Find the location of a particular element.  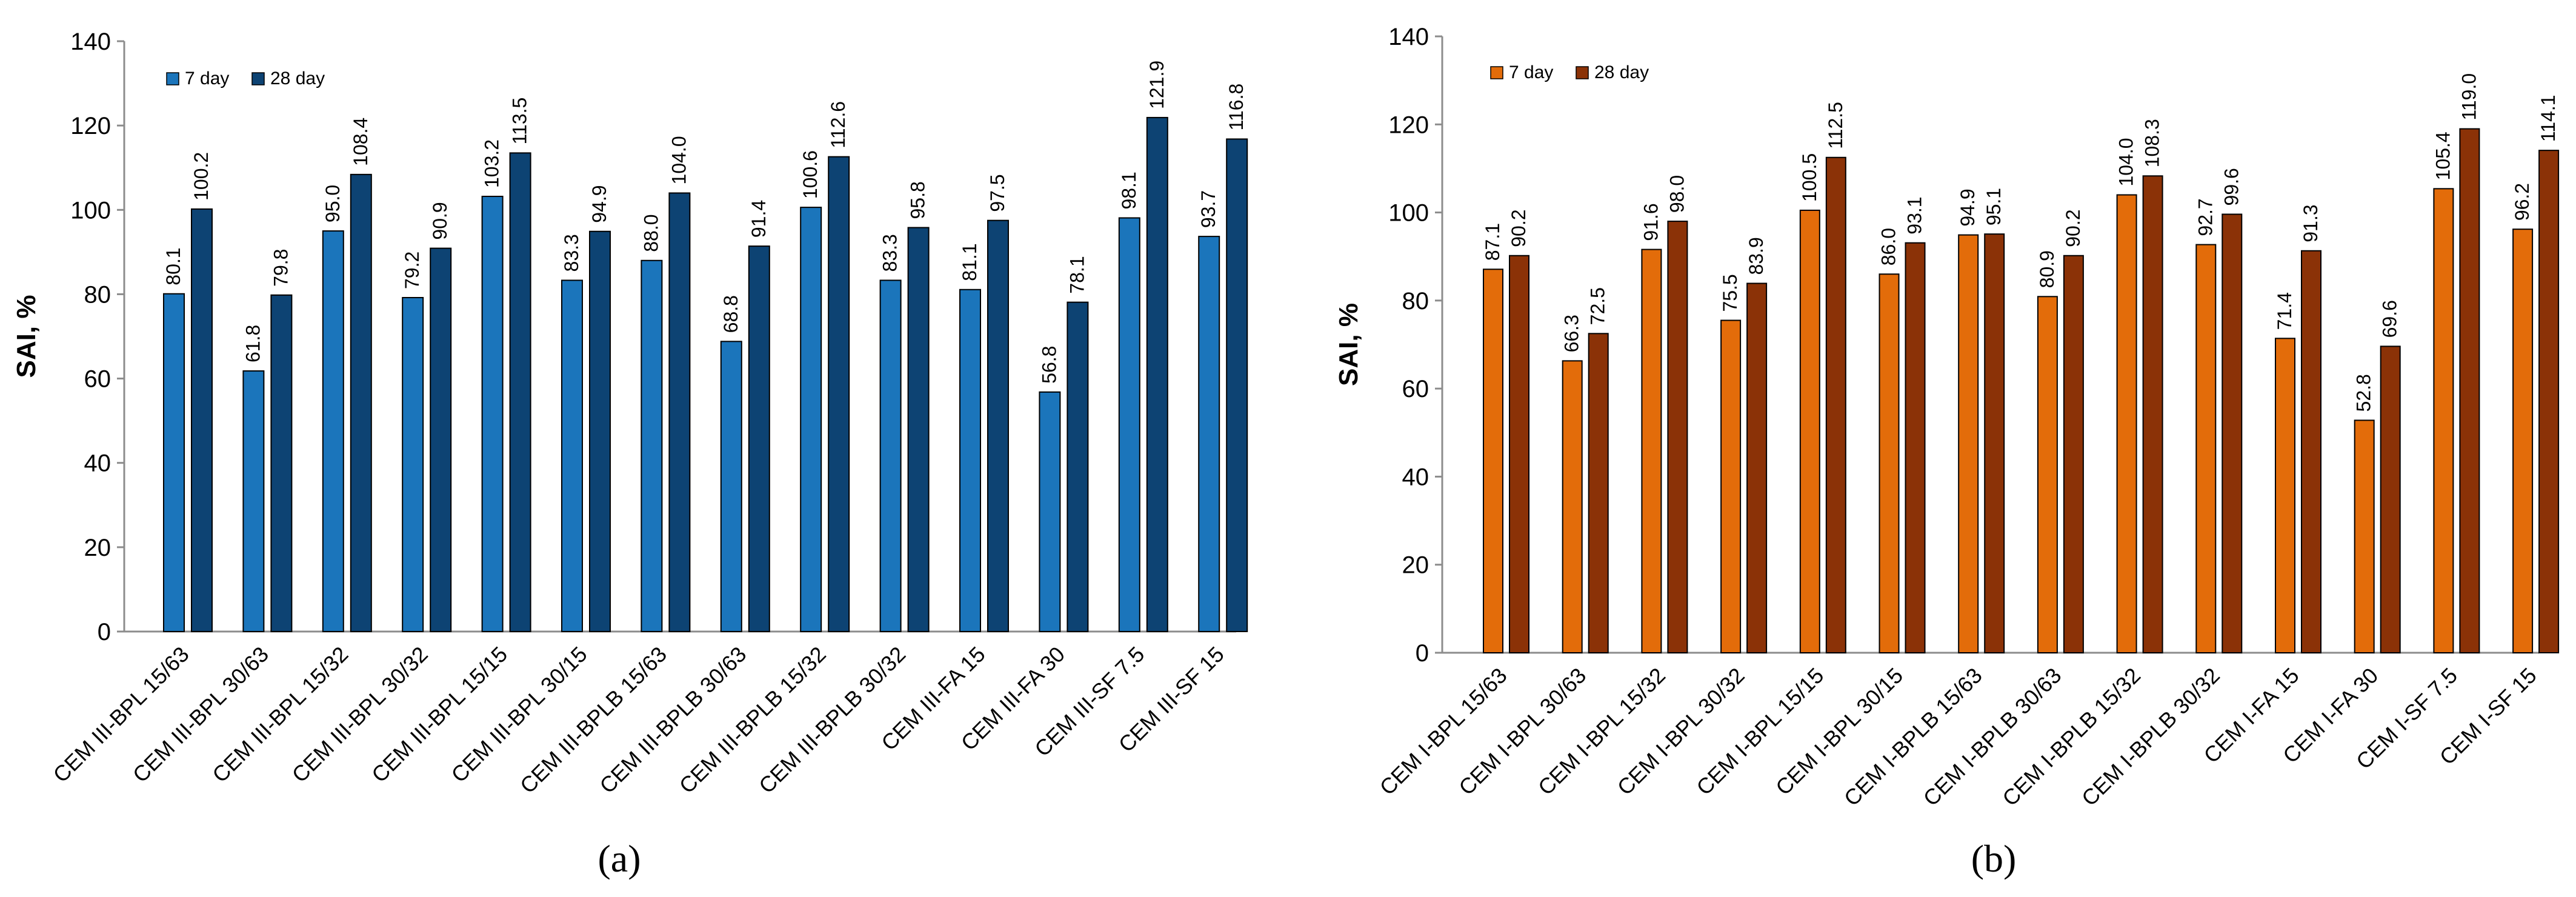

data-label: 113.5 is located at coordinates (520, 122).